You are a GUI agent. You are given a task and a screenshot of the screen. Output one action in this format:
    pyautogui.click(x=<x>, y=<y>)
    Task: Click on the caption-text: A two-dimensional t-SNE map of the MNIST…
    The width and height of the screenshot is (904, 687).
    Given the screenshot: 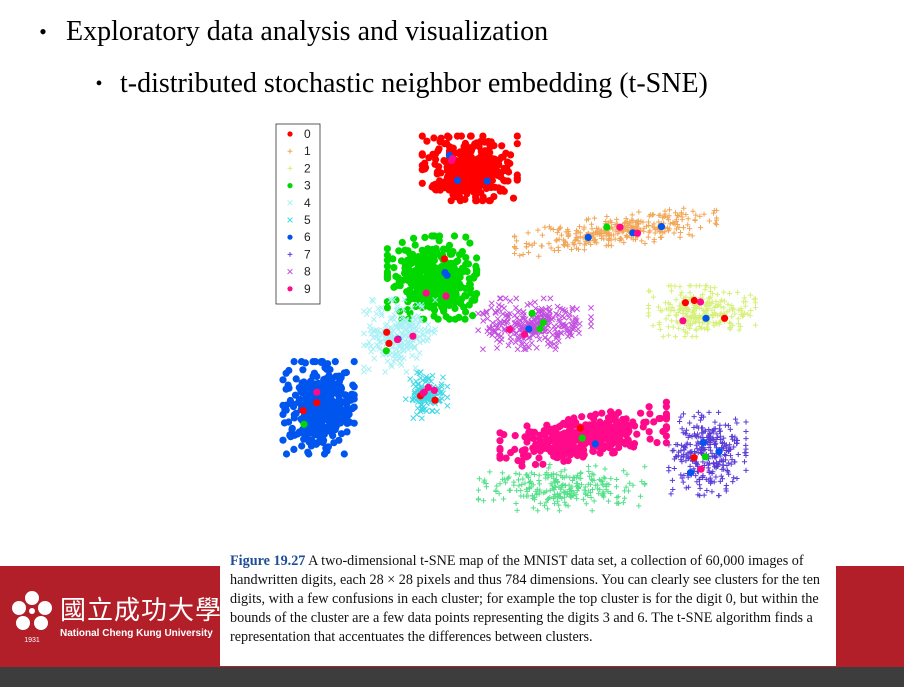 What is the action you would take?
    pyautogui.click(x=525, y=599)
    